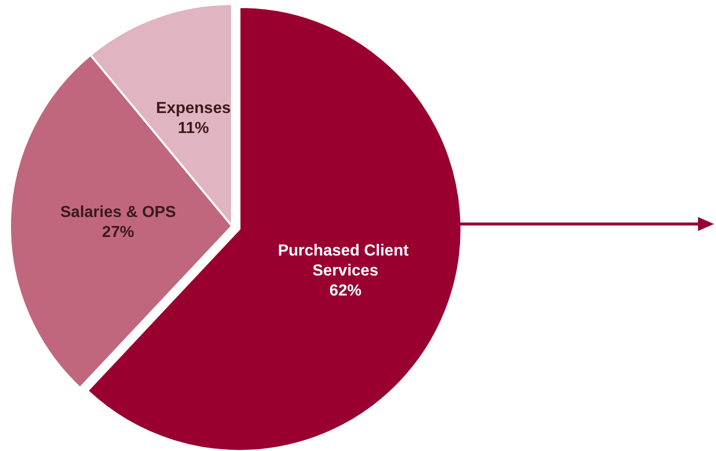 The width and height of the screenshot is (716, 451). Describe the element at coordinates (345, 291) in the screenshot. I see `data-label: 62%` at that location.